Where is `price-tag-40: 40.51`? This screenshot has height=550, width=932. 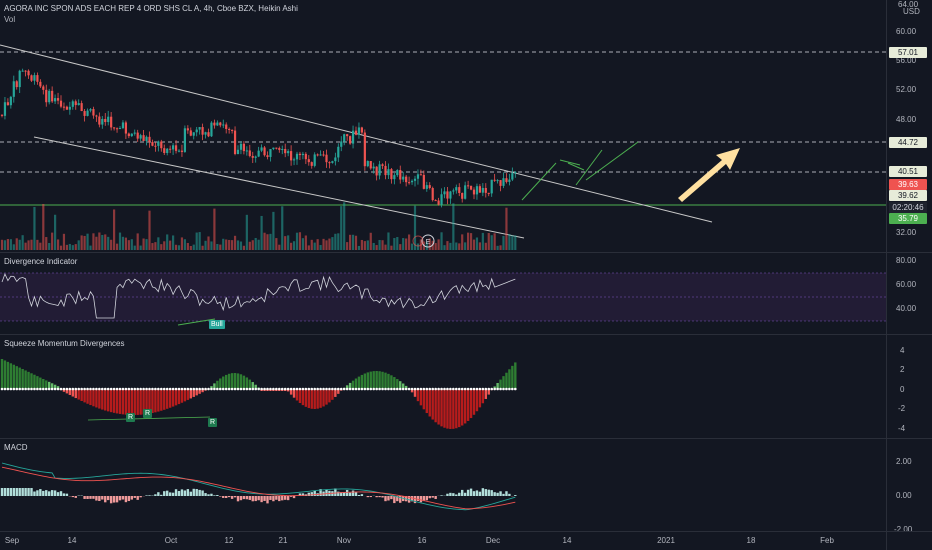
price-tag-40: 40.51 is located at coordinates (908, 171).